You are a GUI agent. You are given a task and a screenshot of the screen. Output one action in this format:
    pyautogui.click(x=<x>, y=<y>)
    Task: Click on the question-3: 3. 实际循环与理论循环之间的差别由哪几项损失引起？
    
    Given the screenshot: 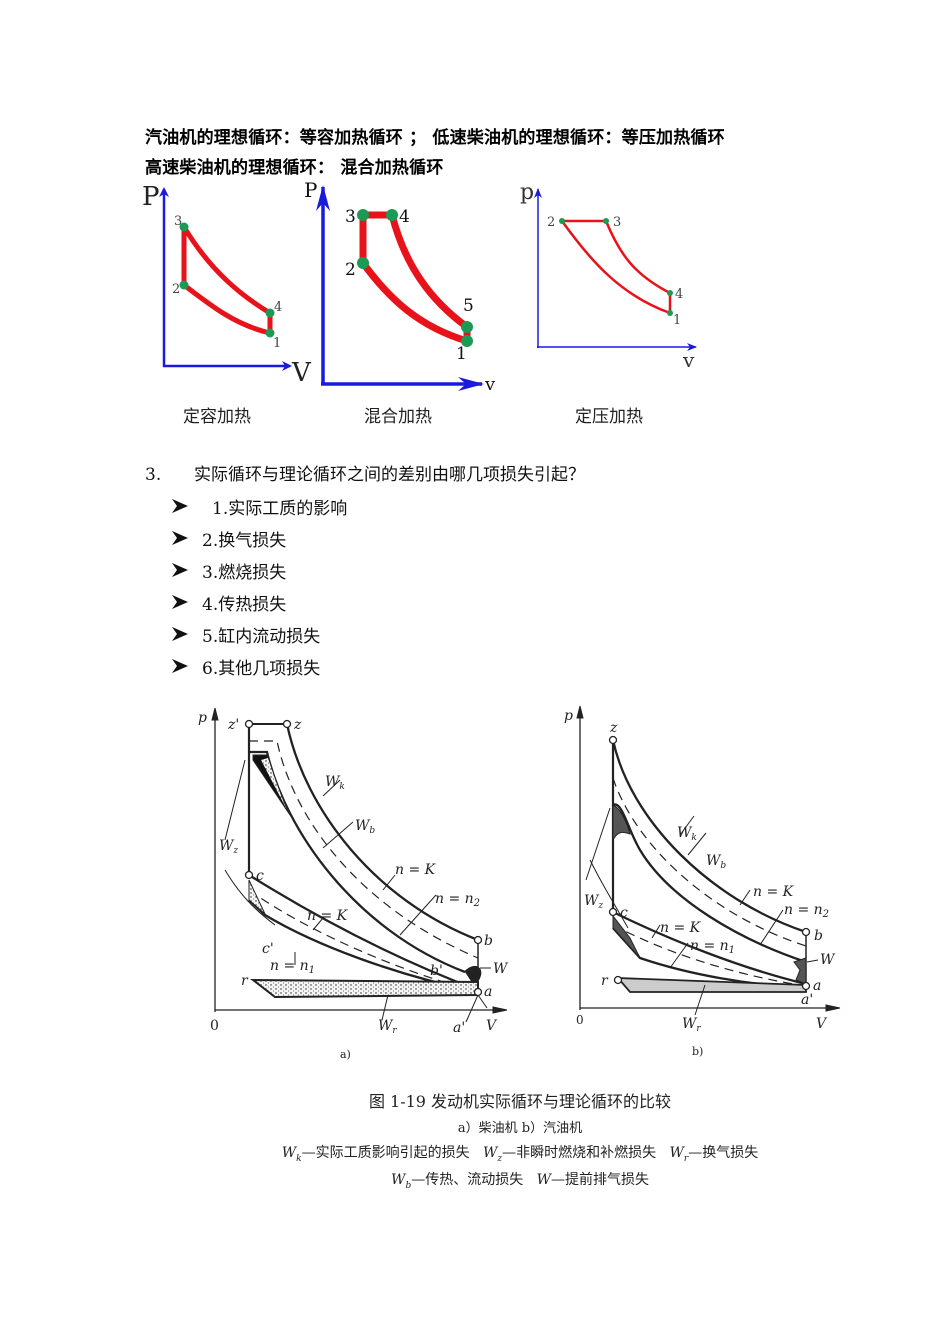 What is the action you would take?
    pyautogui.click(x=365, y=472)
    